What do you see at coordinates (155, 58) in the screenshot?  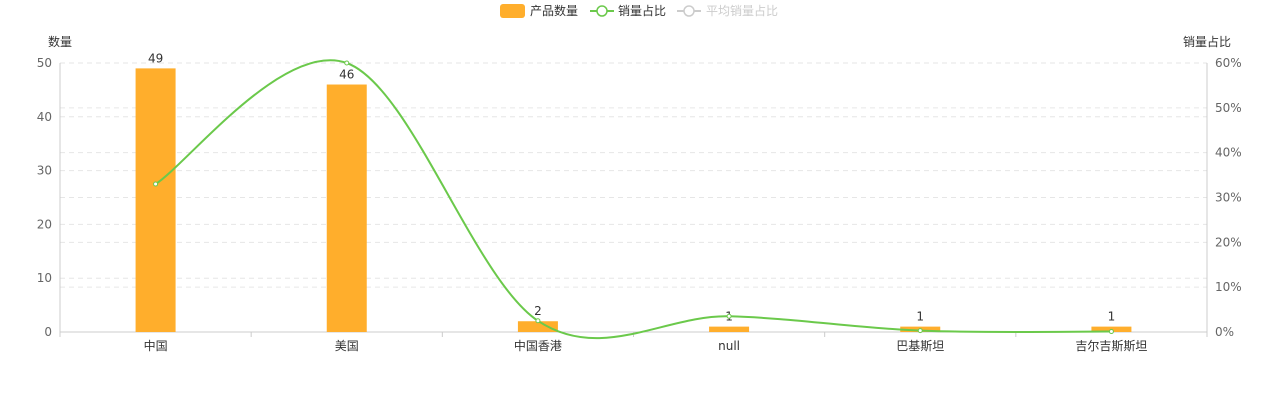 I see `bar-value-label: 49` at bounding box center [155, 58].